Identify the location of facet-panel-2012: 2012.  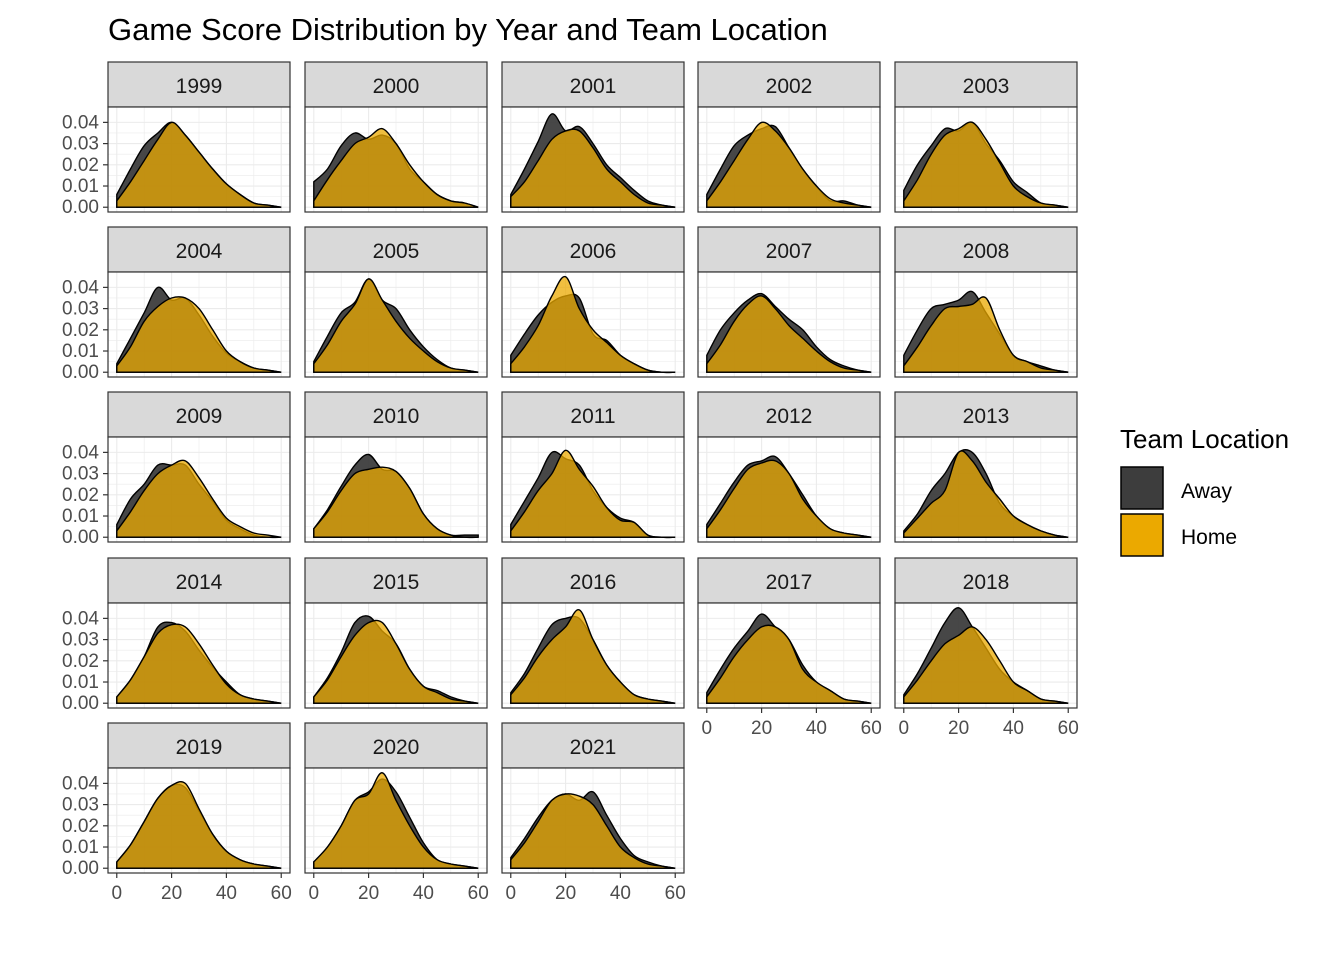
(789, 467).